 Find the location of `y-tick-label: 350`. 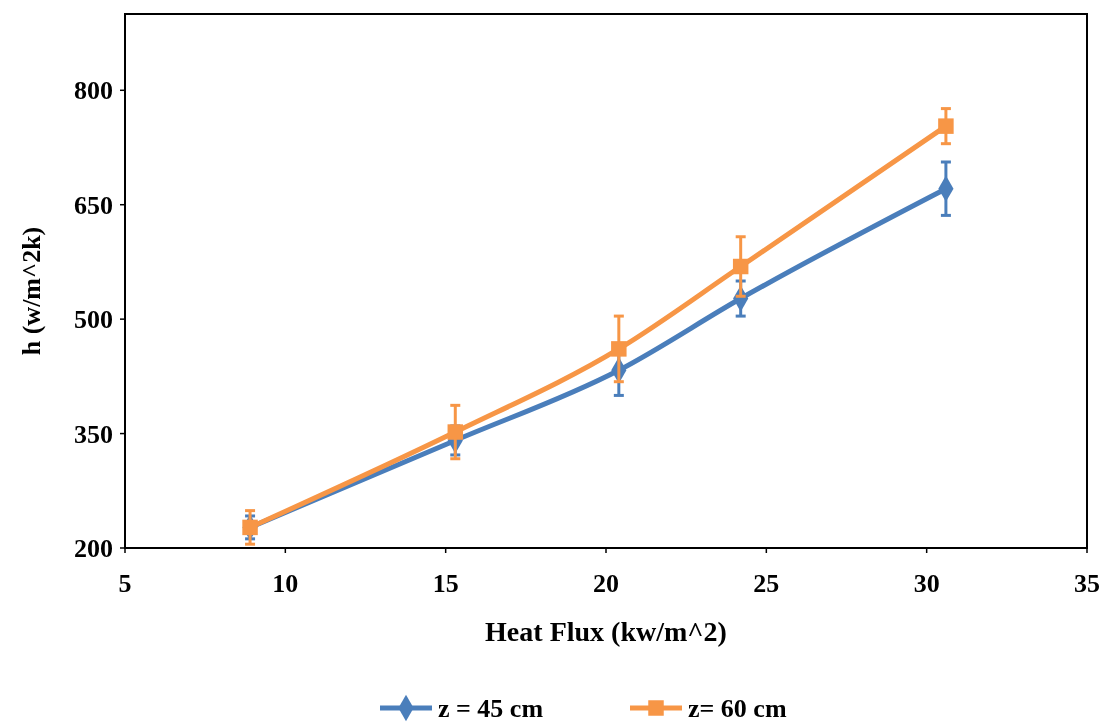

y-tick-label: 350 is located at coordinates (93, 434).